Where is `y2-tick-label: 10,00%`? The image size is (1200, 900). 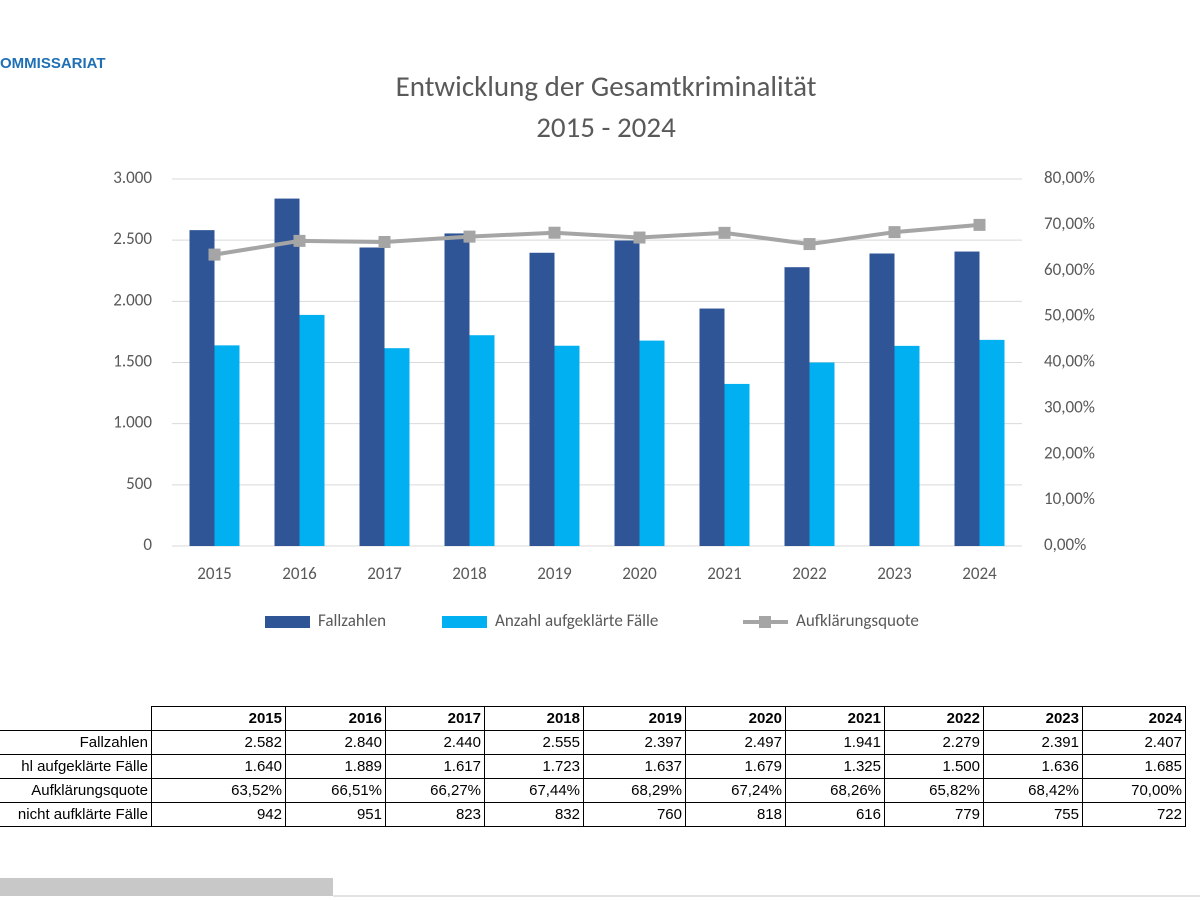
y2-tick-label: 10,00% is located at coordinates (1069, 498).